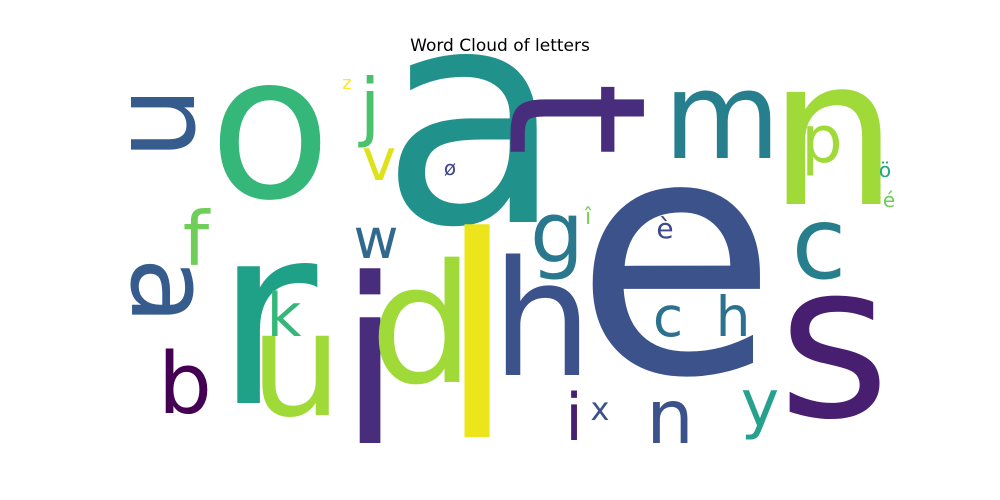 This screenshot has height=500, width=1000. I want to click on word-4: r, so click(266, 316).